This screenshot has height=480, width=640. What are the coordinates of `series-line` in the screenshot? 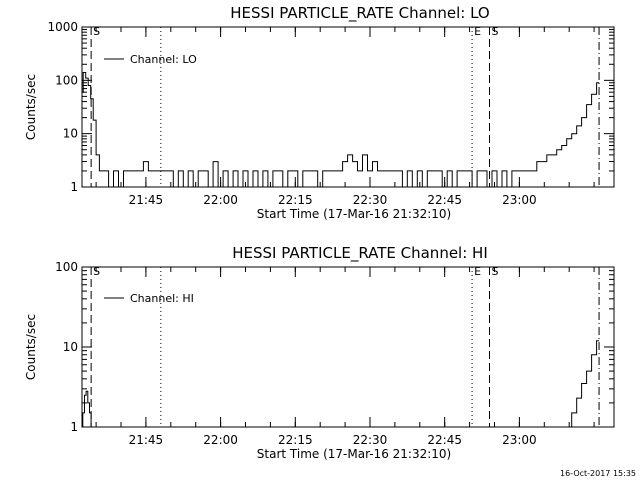 It's located at (341, 384).